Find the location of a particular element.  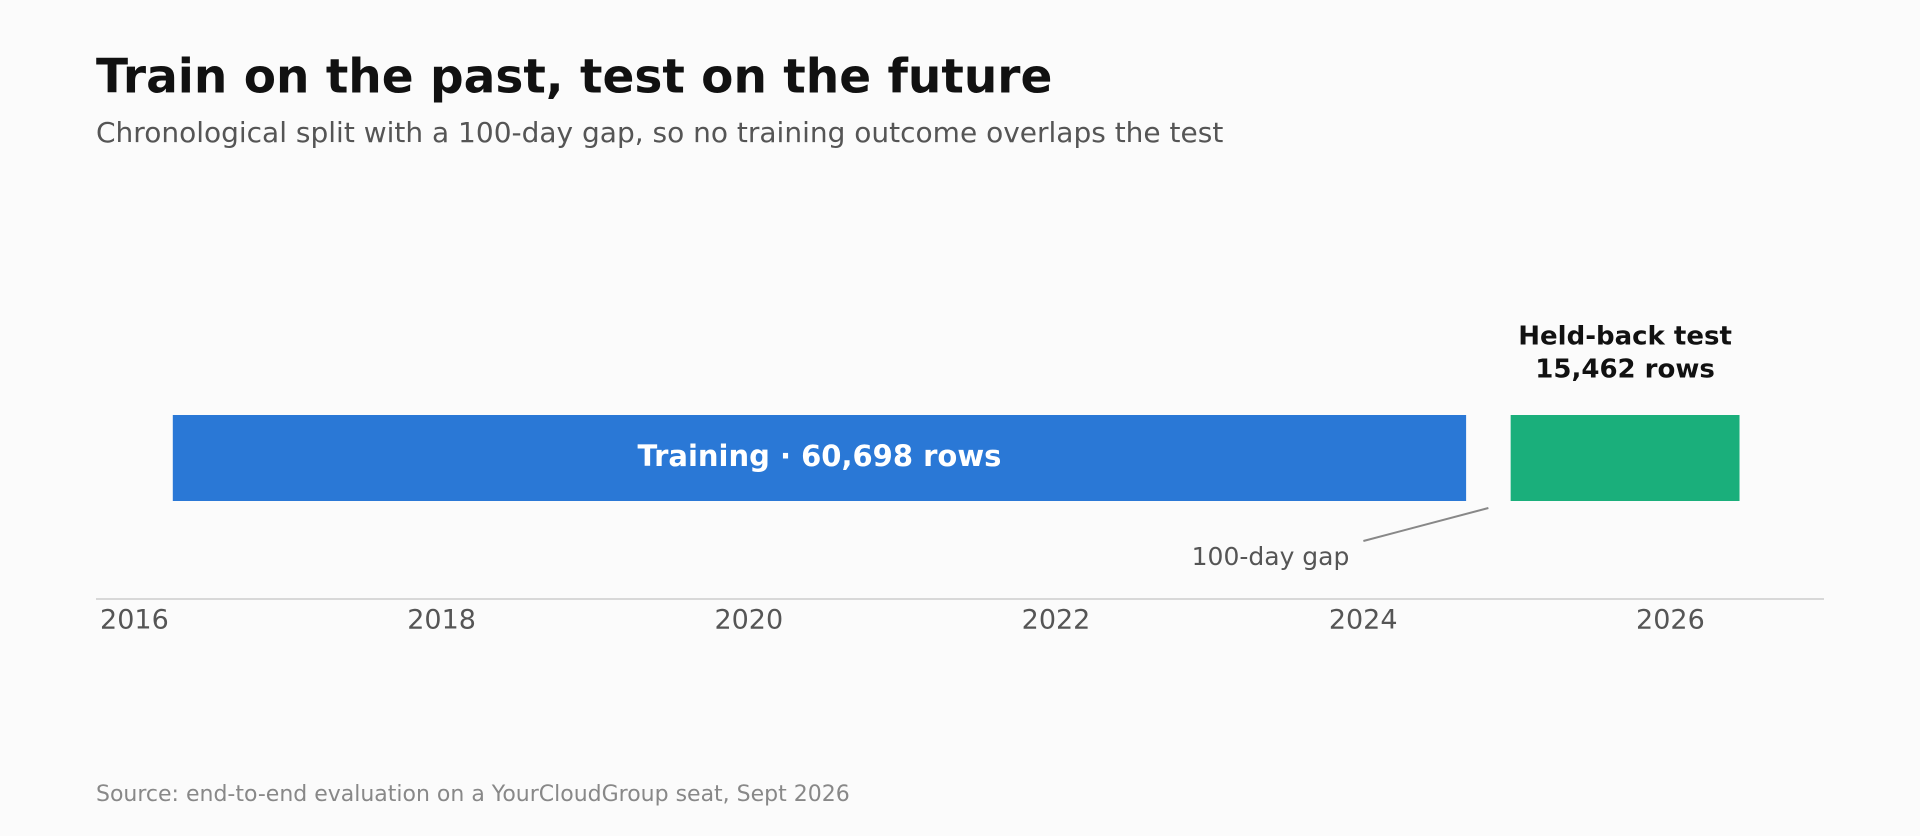

x-tick-label: 2026 is located at coordinates (1670, 620).